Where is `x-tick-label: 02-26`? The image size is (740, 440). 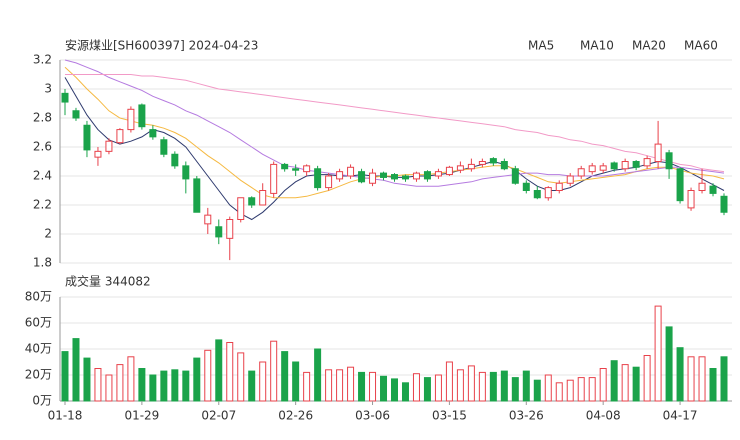
x-tick-label: 02-26 is located at coordinates (295, 416).